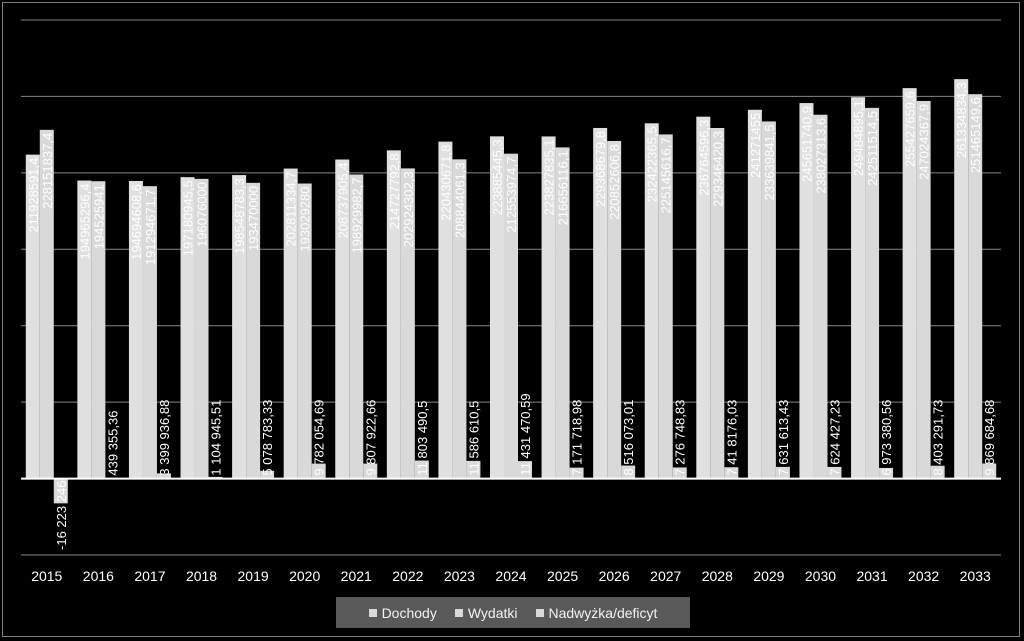 The width and height of the screenshot is (1024, 641). I want to click on data-label-saldo: 7 41 8176,03, so click(731, 438).